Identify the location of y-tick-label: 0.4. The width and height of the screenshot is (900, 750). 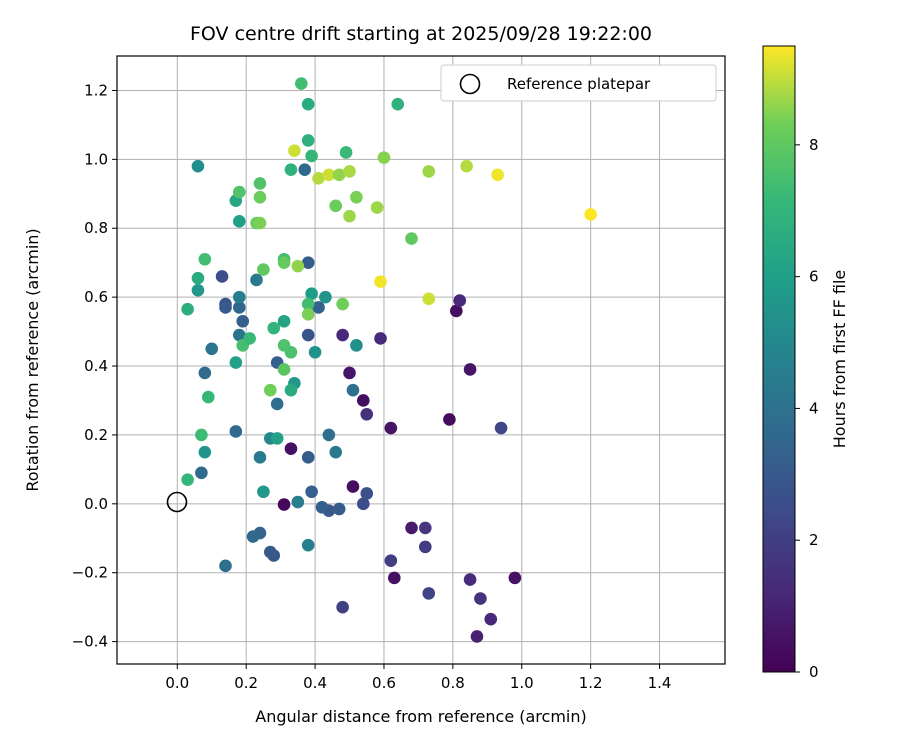
(96, 366).